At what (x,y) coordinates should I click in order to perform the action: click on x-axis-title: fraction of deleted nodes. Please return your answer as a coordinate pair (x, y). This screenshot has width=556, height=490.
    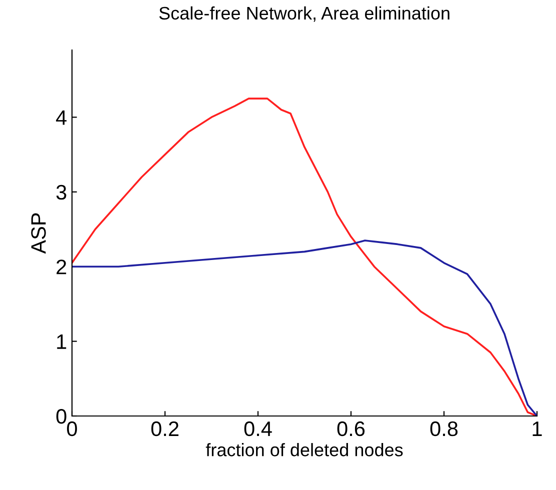
    Looking at the image, I should click on (304, 449).